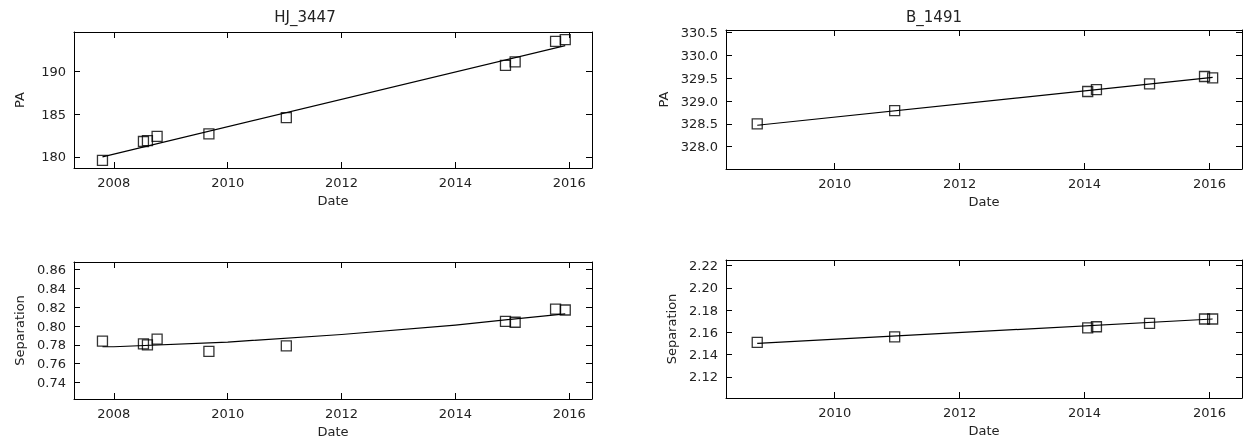  Describe the element at coordinates (699, 33) in the screenshot. I see `y-tick-label: 330.5` at that location.